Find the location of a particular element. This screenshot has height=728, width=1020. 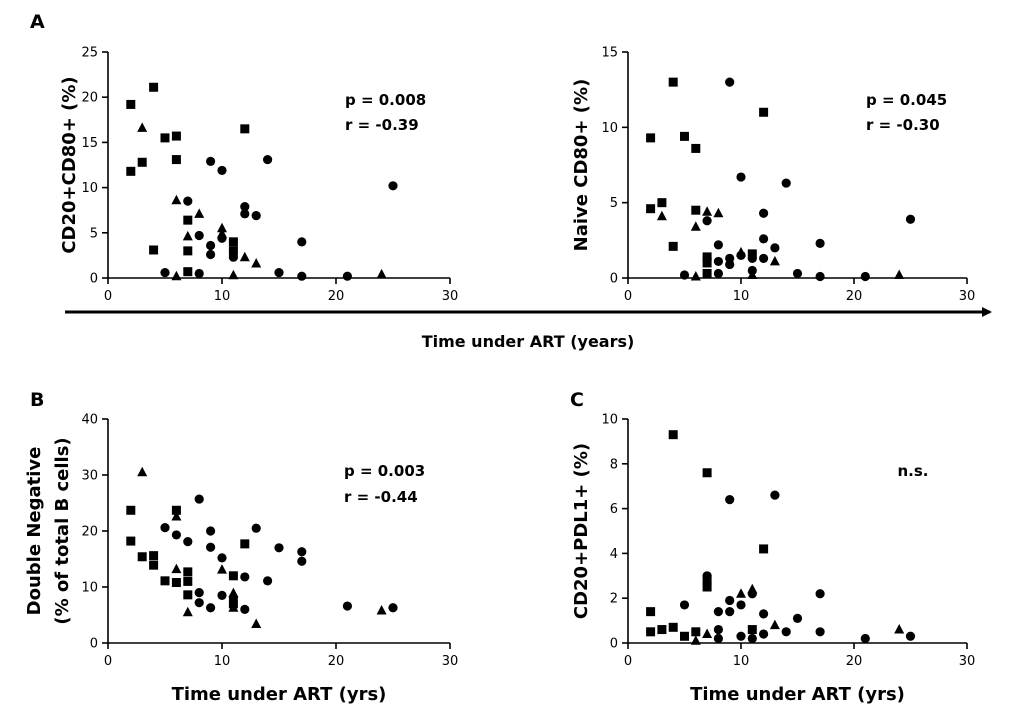

y-tick-label: 40 is located at coordinates (89, 420).